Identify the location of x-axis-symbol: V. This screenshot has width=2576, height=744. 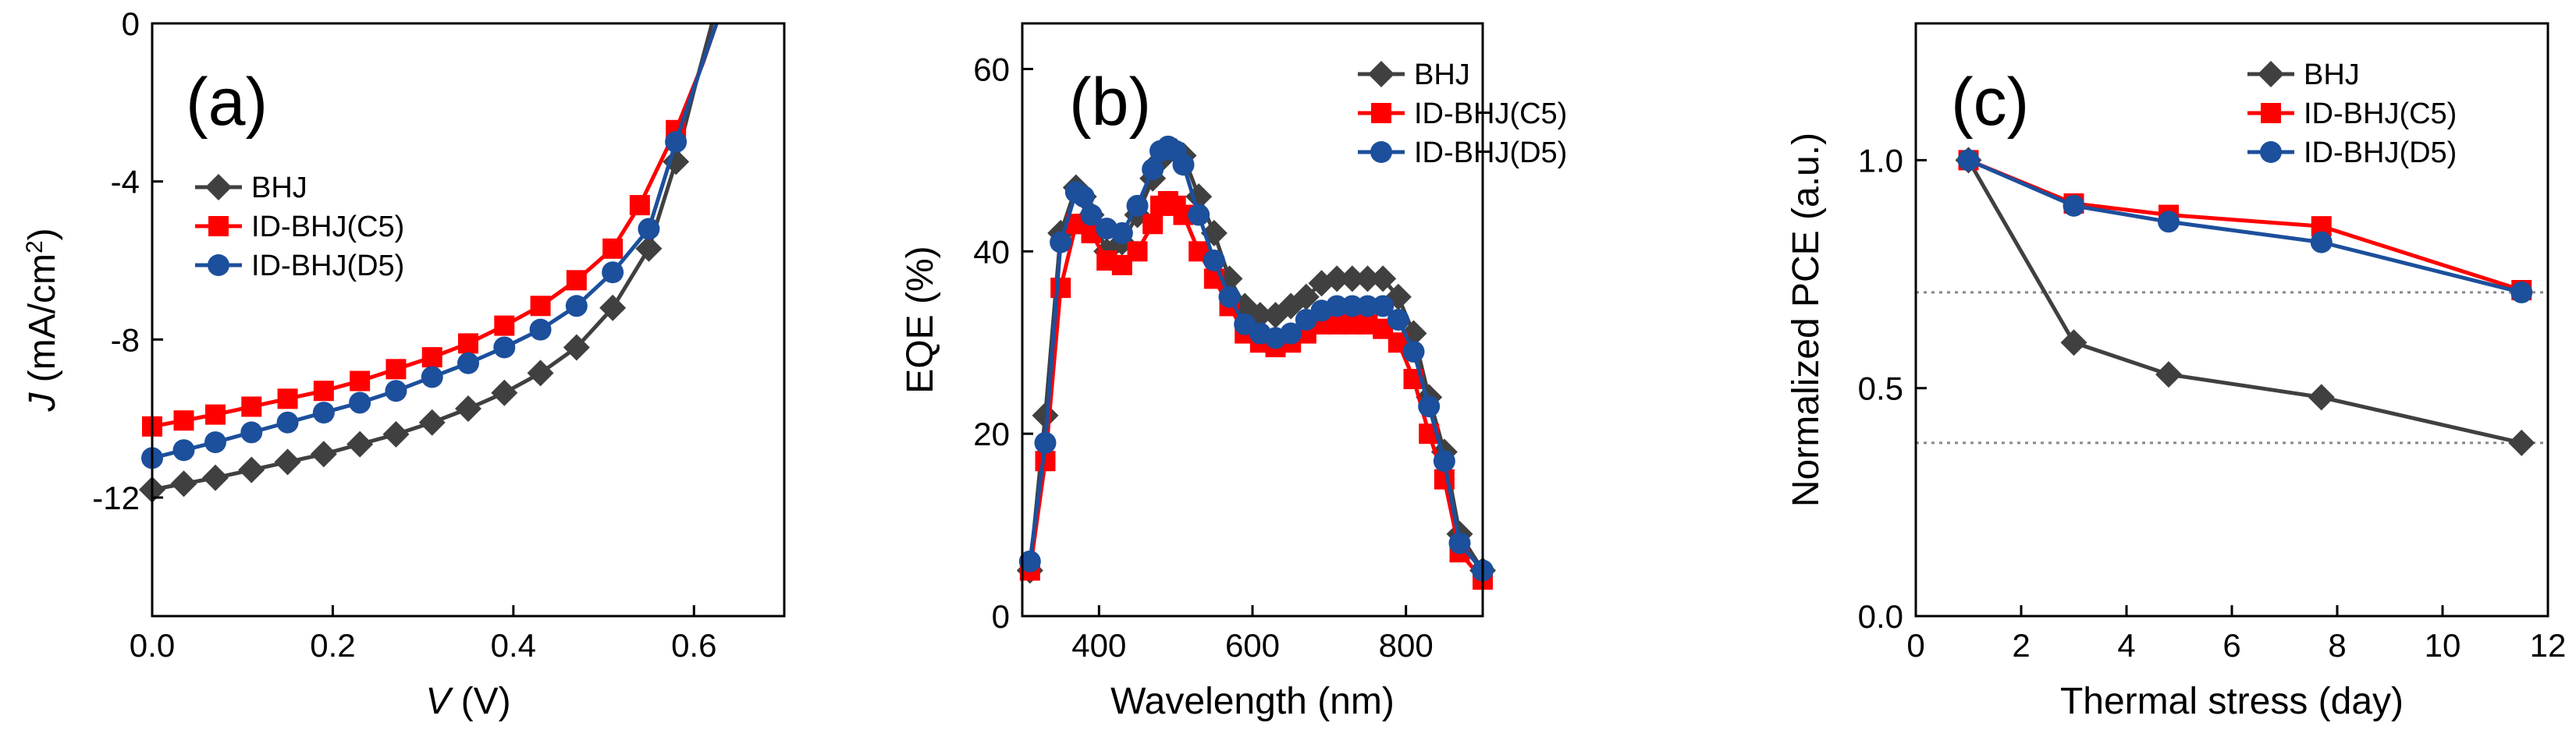
(439, 701).